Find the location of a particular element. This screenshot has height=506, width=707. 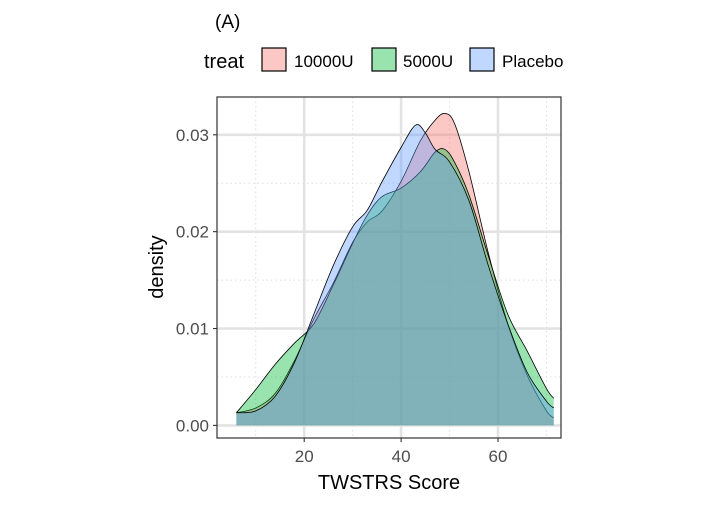

panel-label: (A) is located at coordinates (227, 22).